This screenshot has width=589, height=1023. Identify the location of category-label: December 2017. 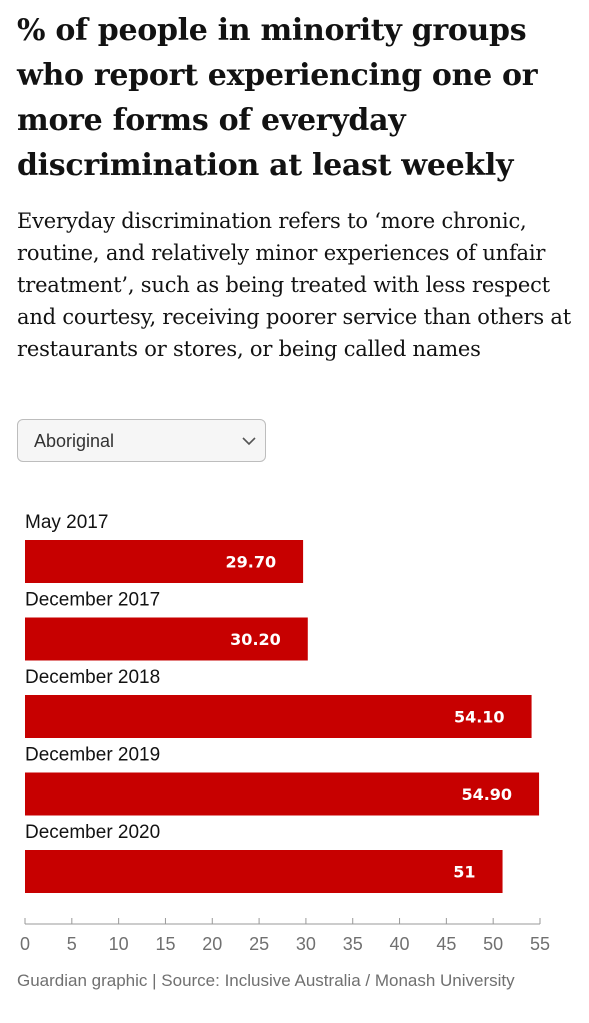
(92, 600).